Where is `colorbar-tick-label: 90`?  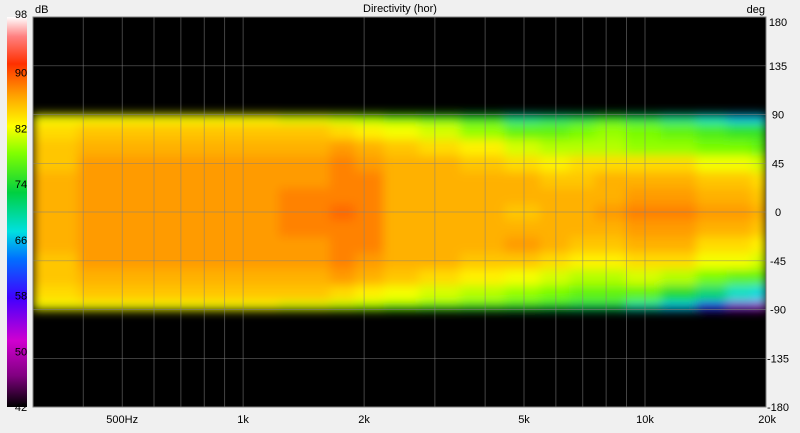 colorbar-tick-label: 90 is located at coordinates (21, 74).